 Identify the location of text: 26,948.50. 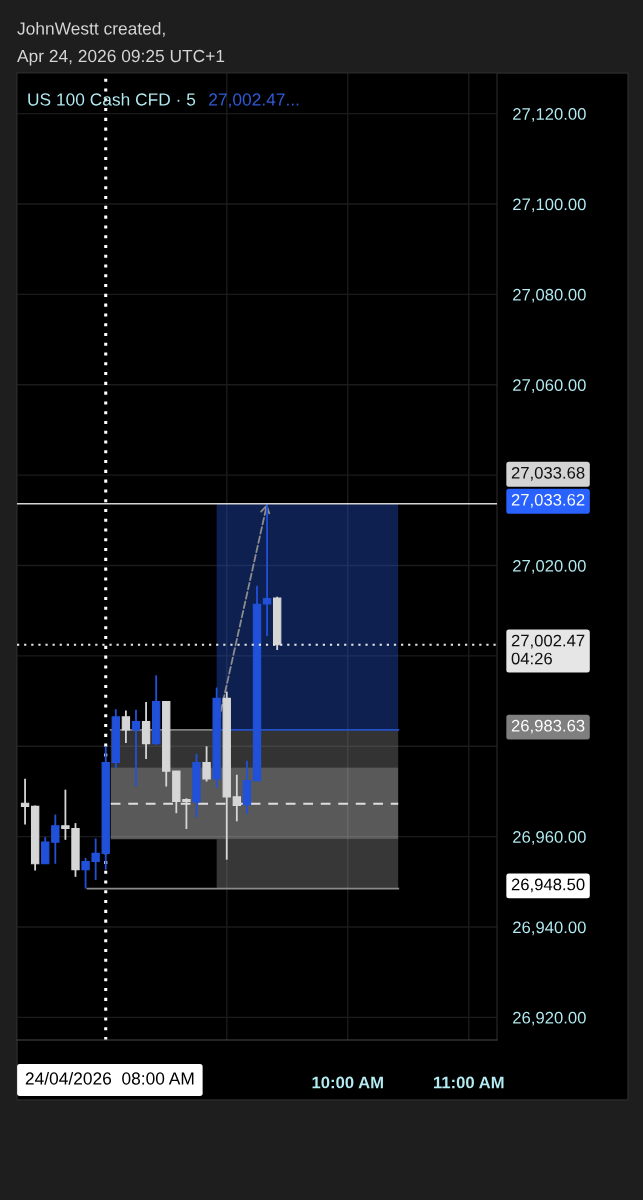
(548, 885).